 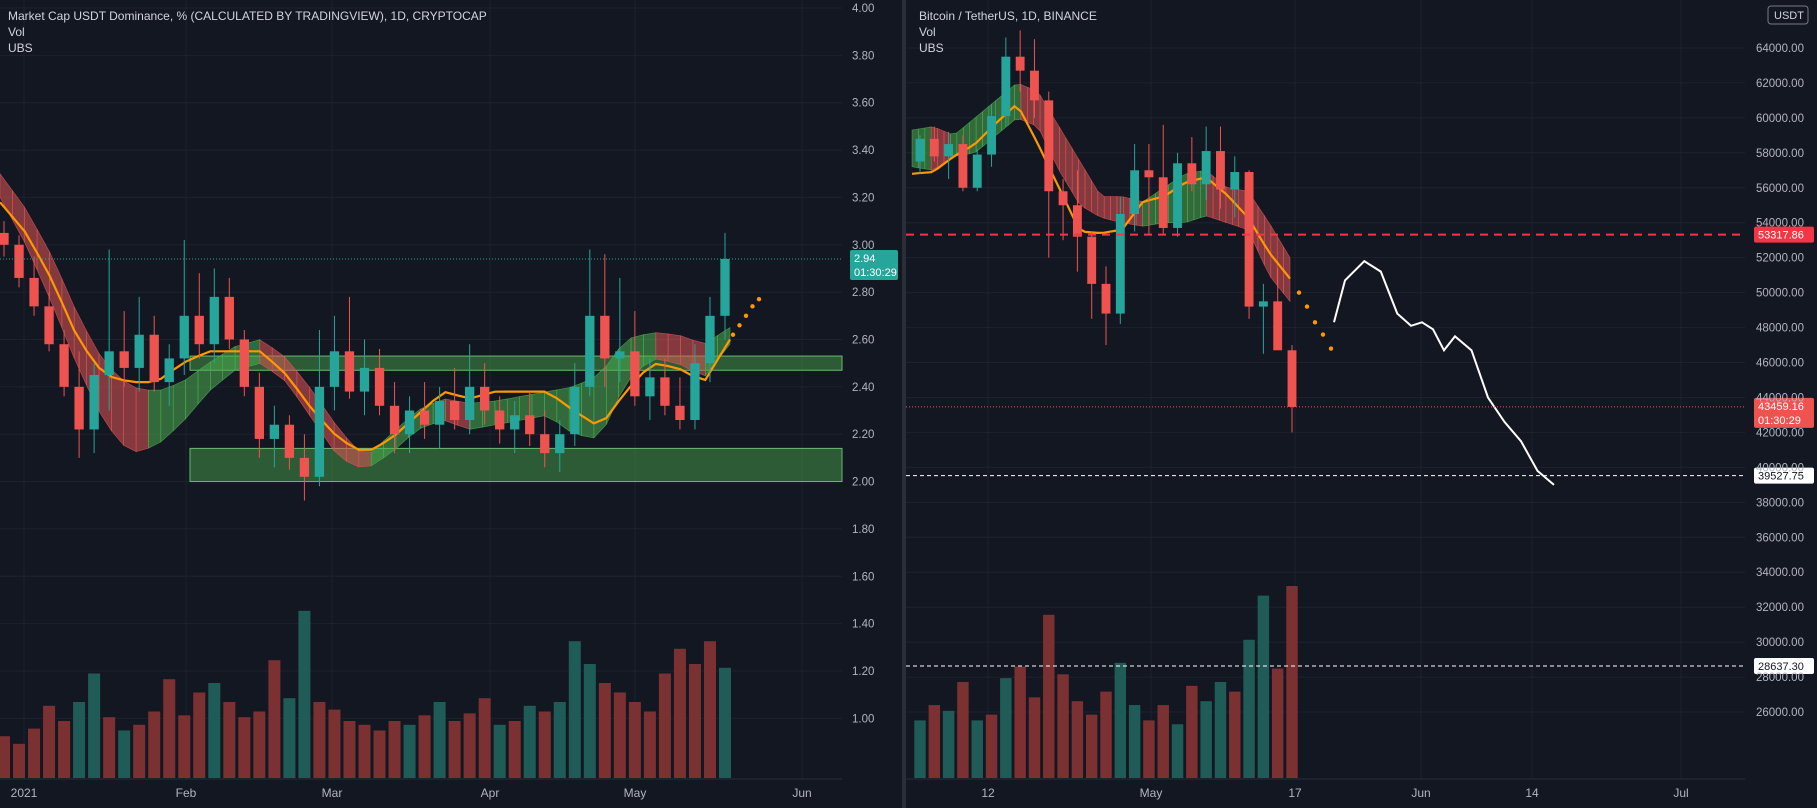 What do you see at coordinates (16, 32) in the screenshot?
I see `left-indicator-vol: Vol` at bounding box center [16, 32].